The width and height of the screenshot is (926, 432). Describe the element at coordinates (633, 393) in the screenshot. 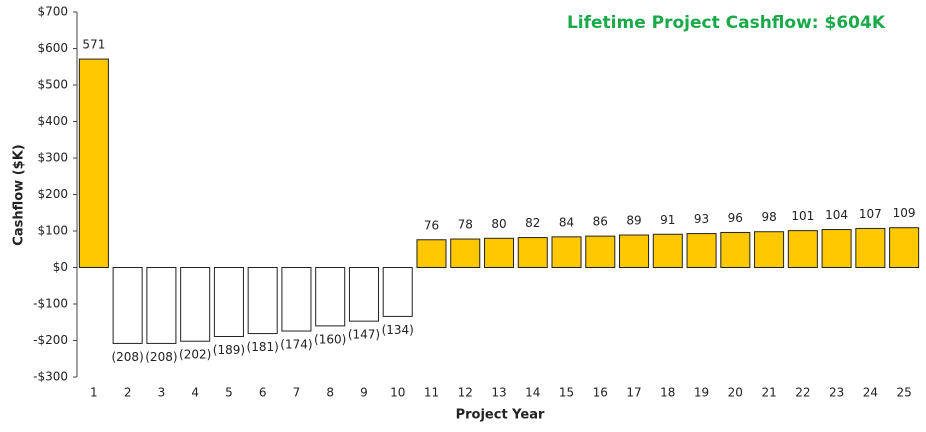

I see `x-tick-label: 17` at that location.